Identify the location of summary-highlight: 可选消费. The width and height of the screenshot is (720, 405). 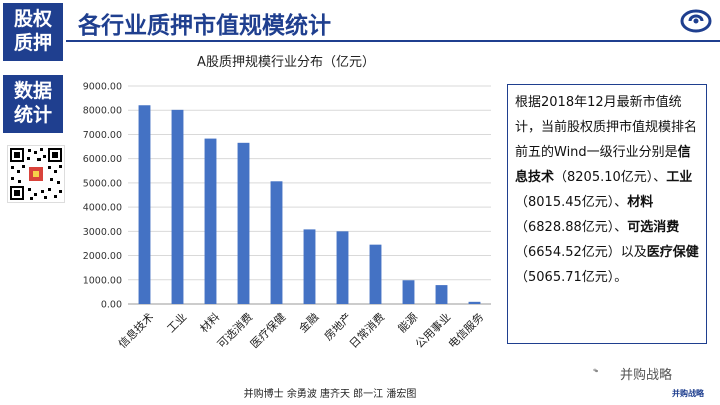
(653, 227).